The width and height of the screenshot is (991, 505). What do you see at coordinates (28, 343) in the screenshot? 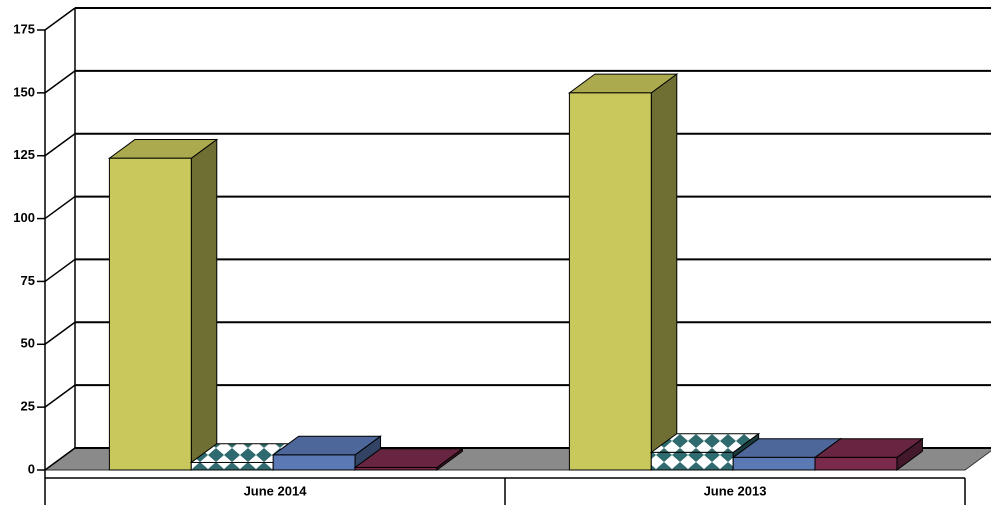
I see `y-tick-label: 50` at bounding box center [28, 343].